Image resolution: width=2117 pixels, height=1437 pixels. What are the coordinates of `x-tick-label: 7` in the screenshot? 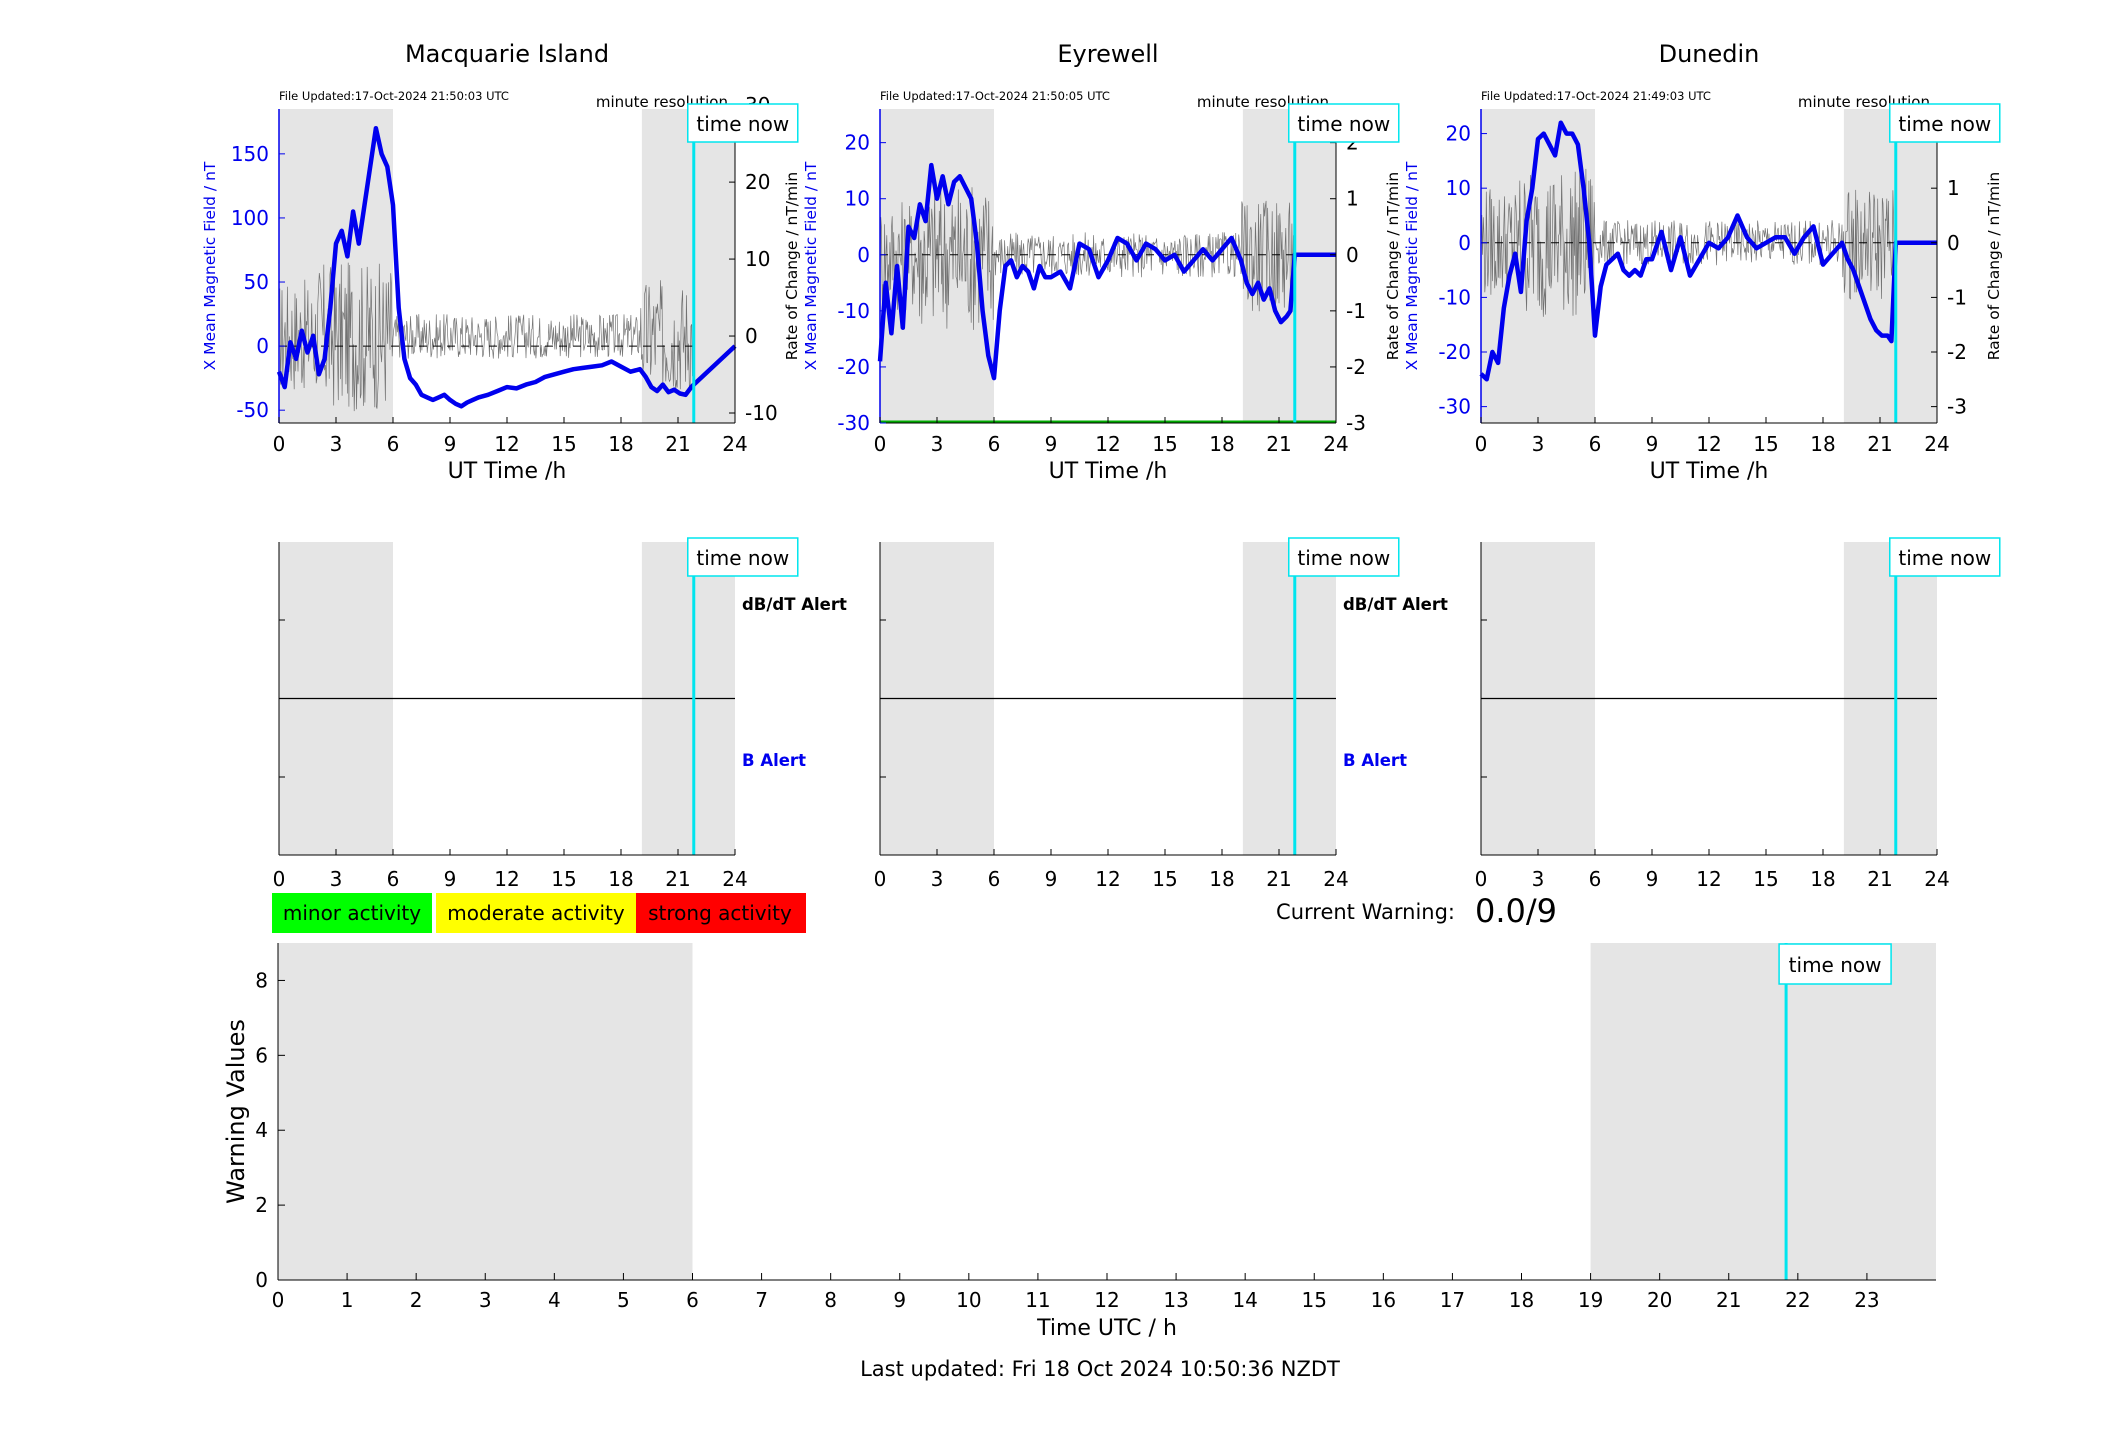 It's located at (761, 1300).